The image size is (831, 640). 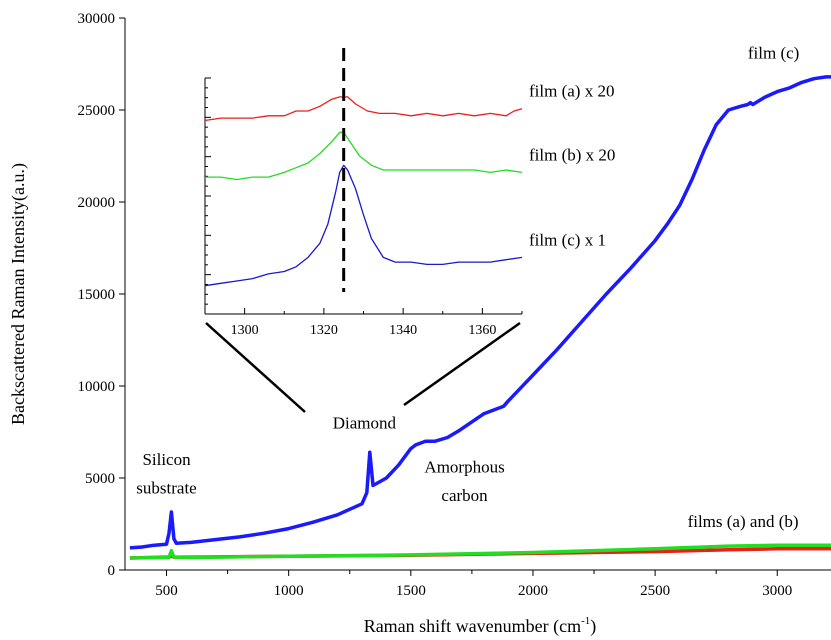 What do you see at coordinates (365, 422) in the screenshot?
I see `annotation-diamond: Diamond` at bounding box center [365, 422].